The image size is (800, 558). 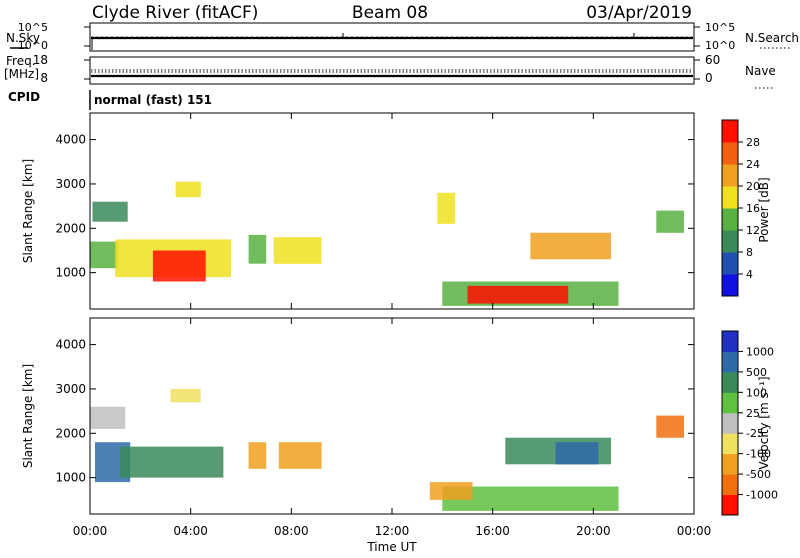 What do you see at coordinates (753, 164) in the screenshot?
I see `colorbar-tick-label: 24` at bounding box center [753, 164].